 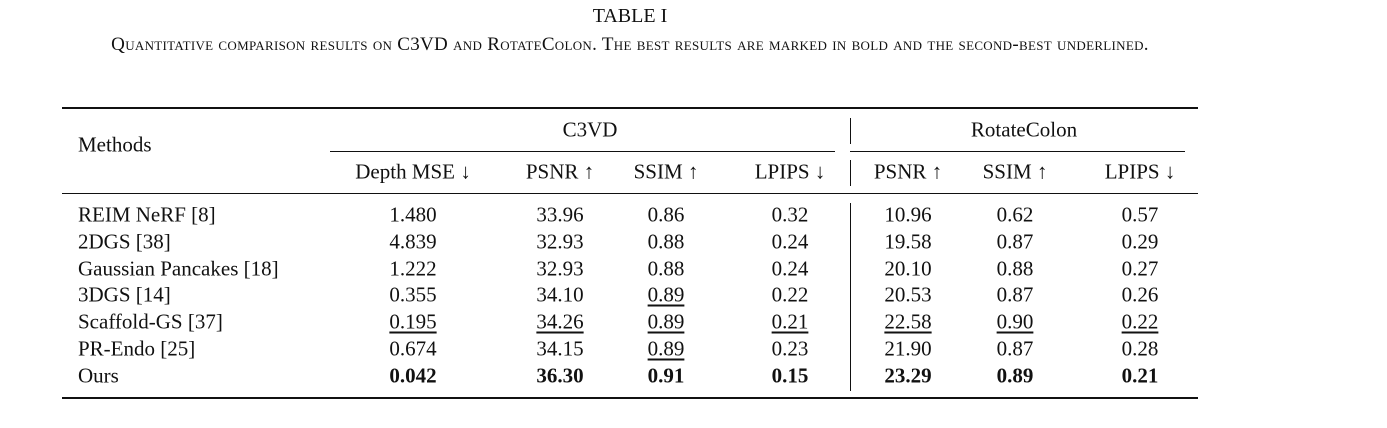 What do you see at coordinates (1140, 241) in the screenshot?
I see `cell: 0.29` at bounding box center [1140, 241].